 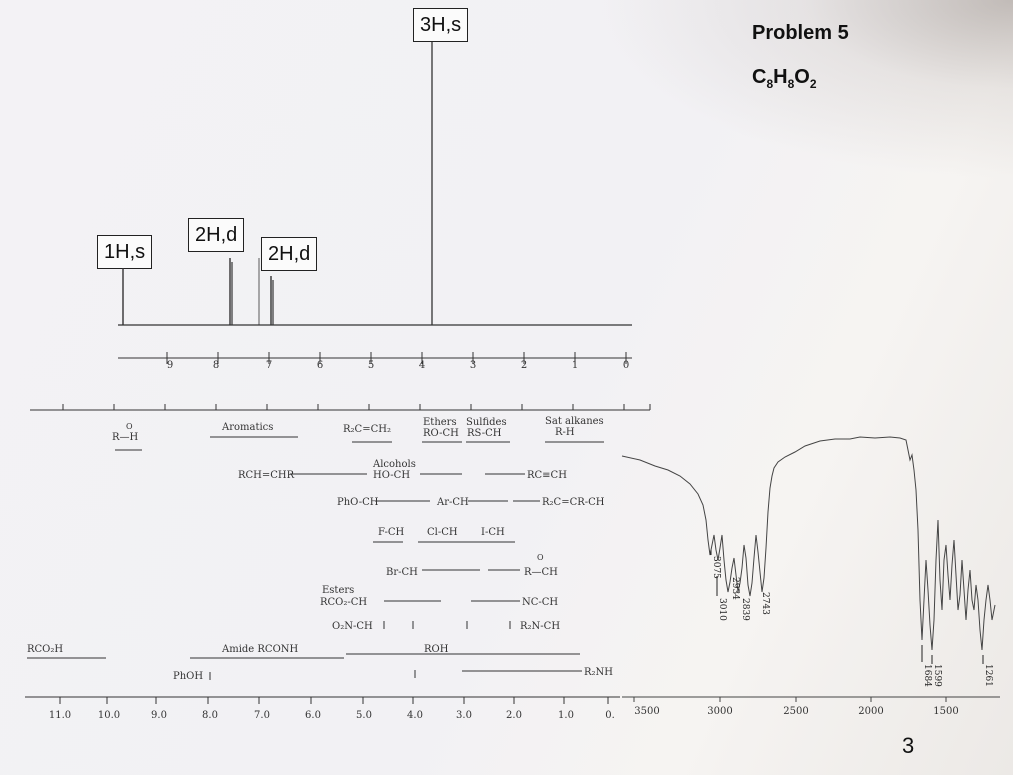 I want to click on nmr-peak-label-2h-d-b: 2H,d, so click(x=289, y=254).